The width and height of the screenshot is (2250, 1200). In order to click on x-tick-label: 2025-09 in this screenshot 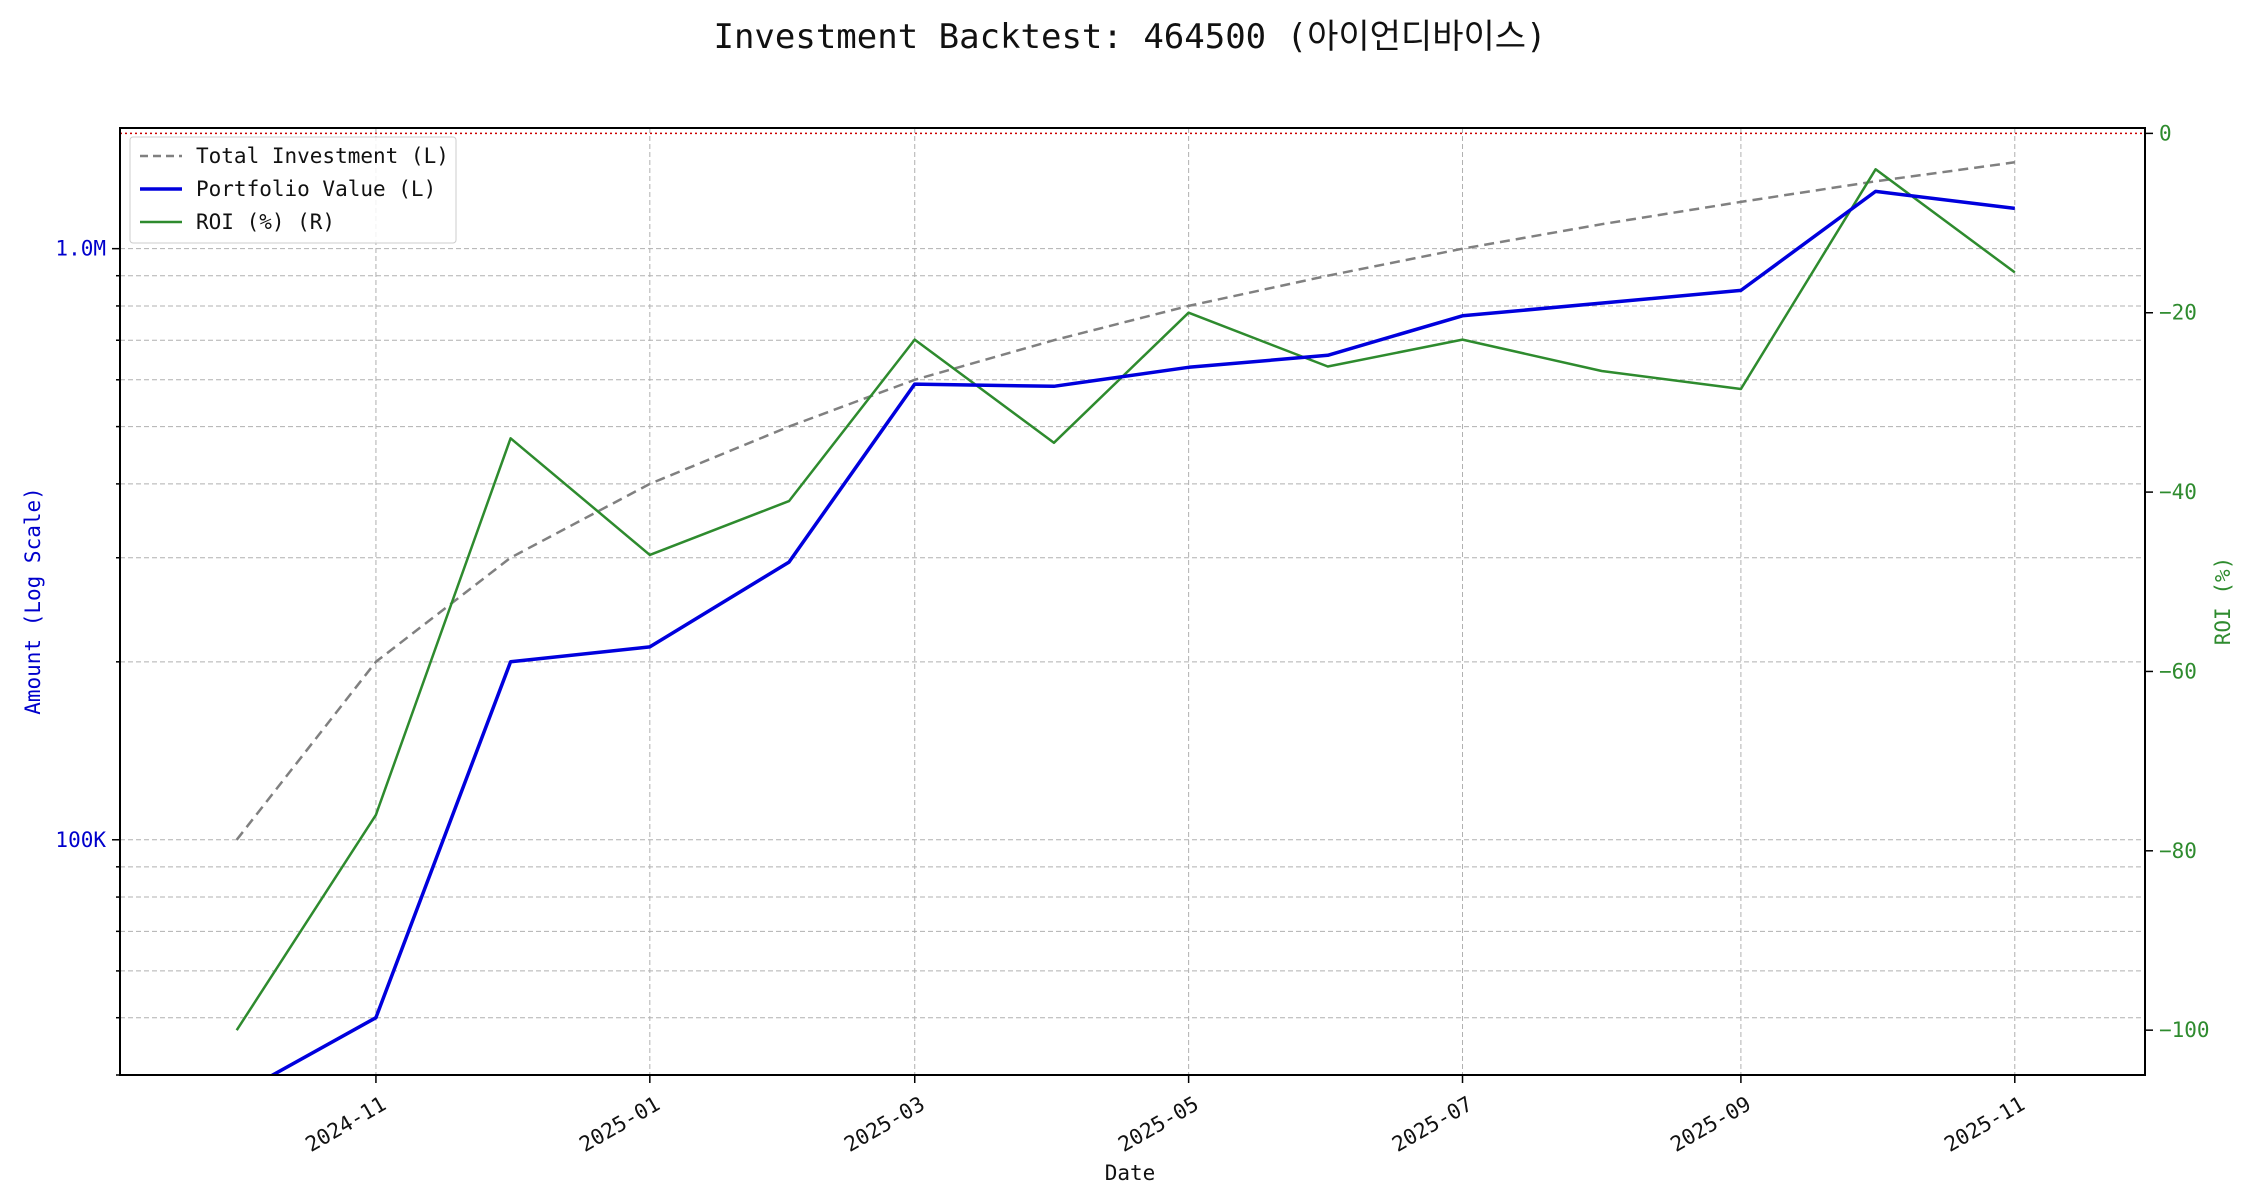, I will do `click(1710, 1124)`.